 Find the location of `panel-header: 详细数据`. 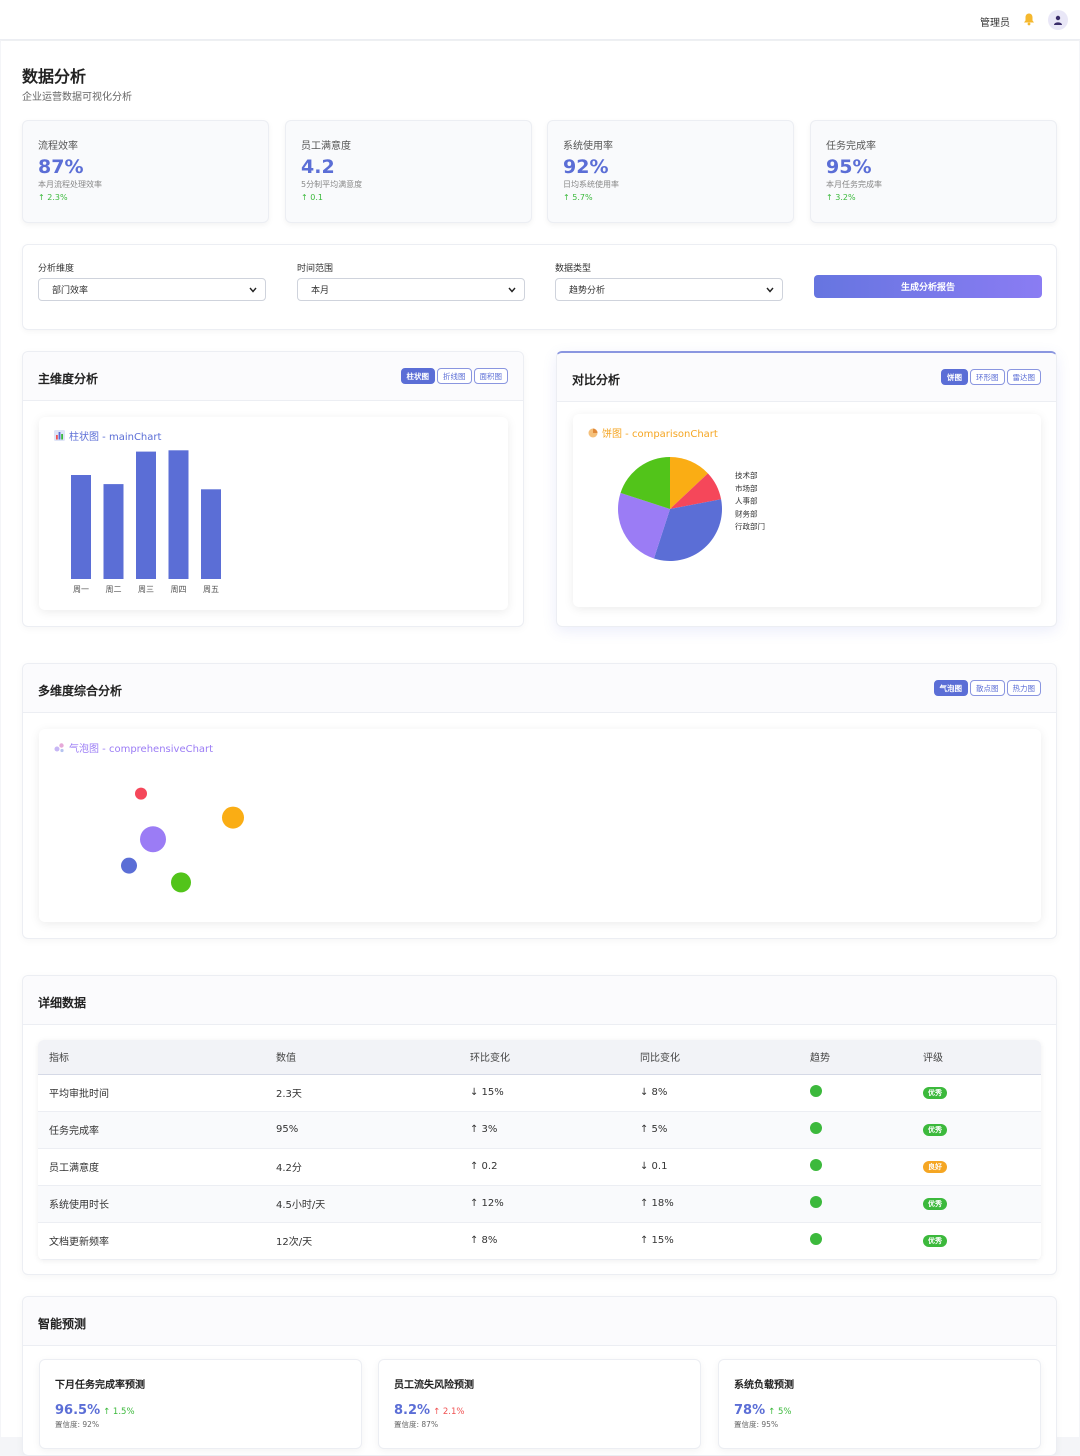

panel-header: 详细数据 is located at coordinates (539, 1000).